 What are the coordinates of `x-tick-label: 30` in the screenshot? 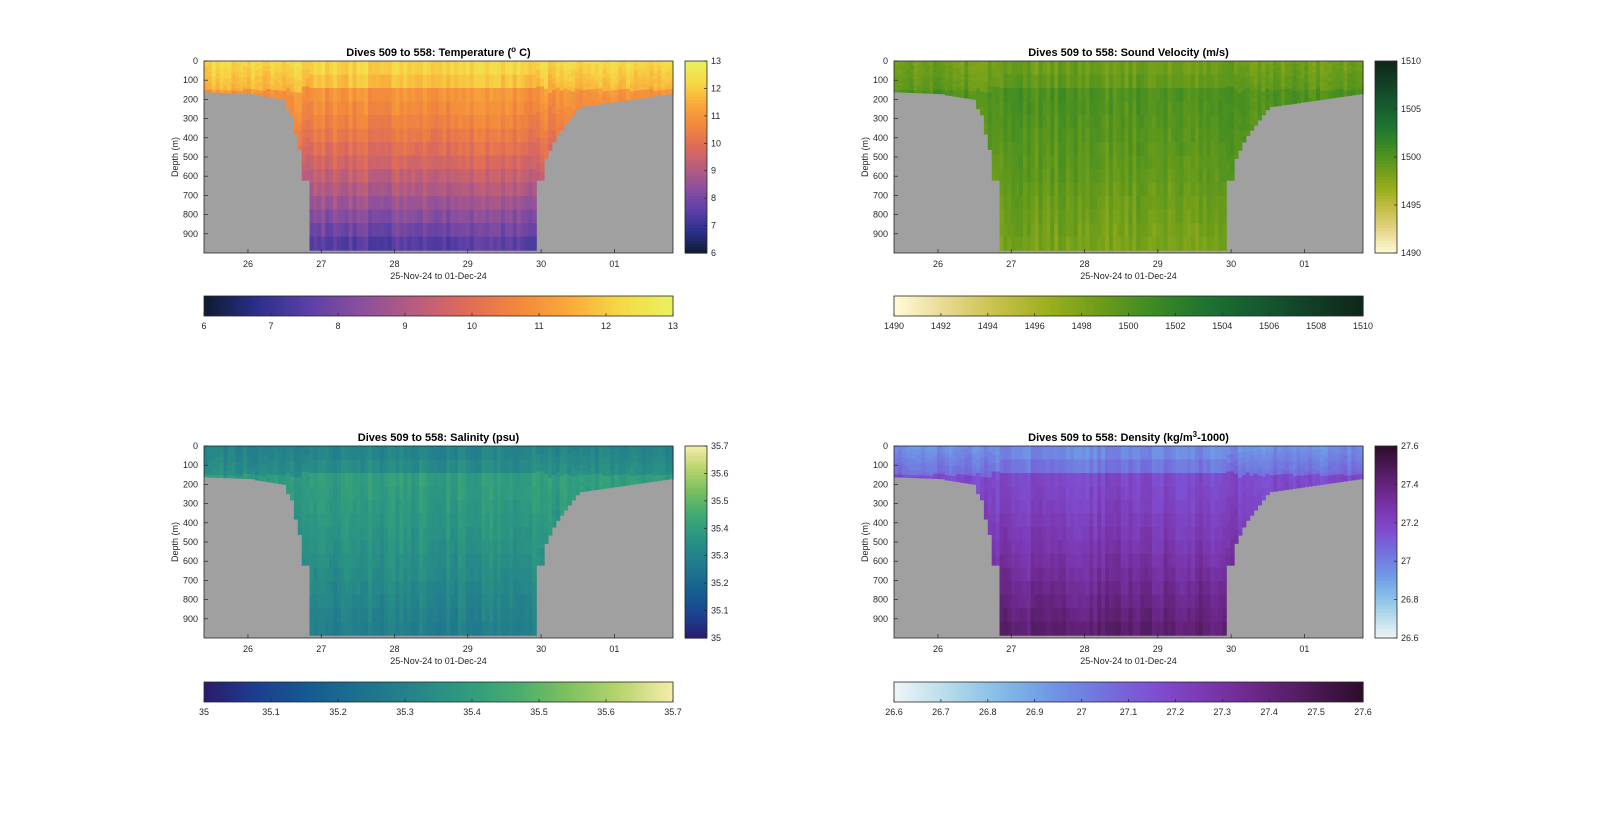 It's located at (1231, 264).